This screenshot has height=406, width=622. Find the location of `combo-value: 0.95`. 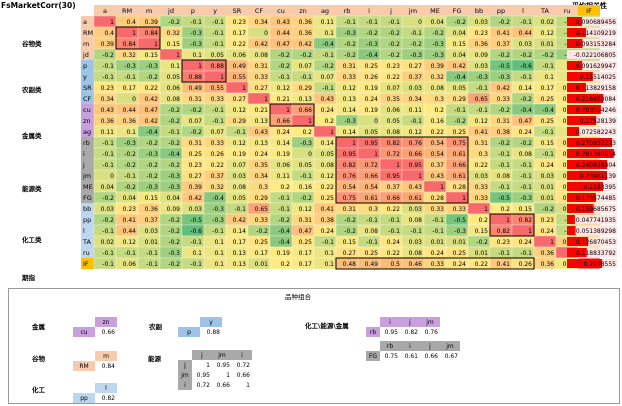

combo-value: 0.95 is located at coordinates (223, 365).